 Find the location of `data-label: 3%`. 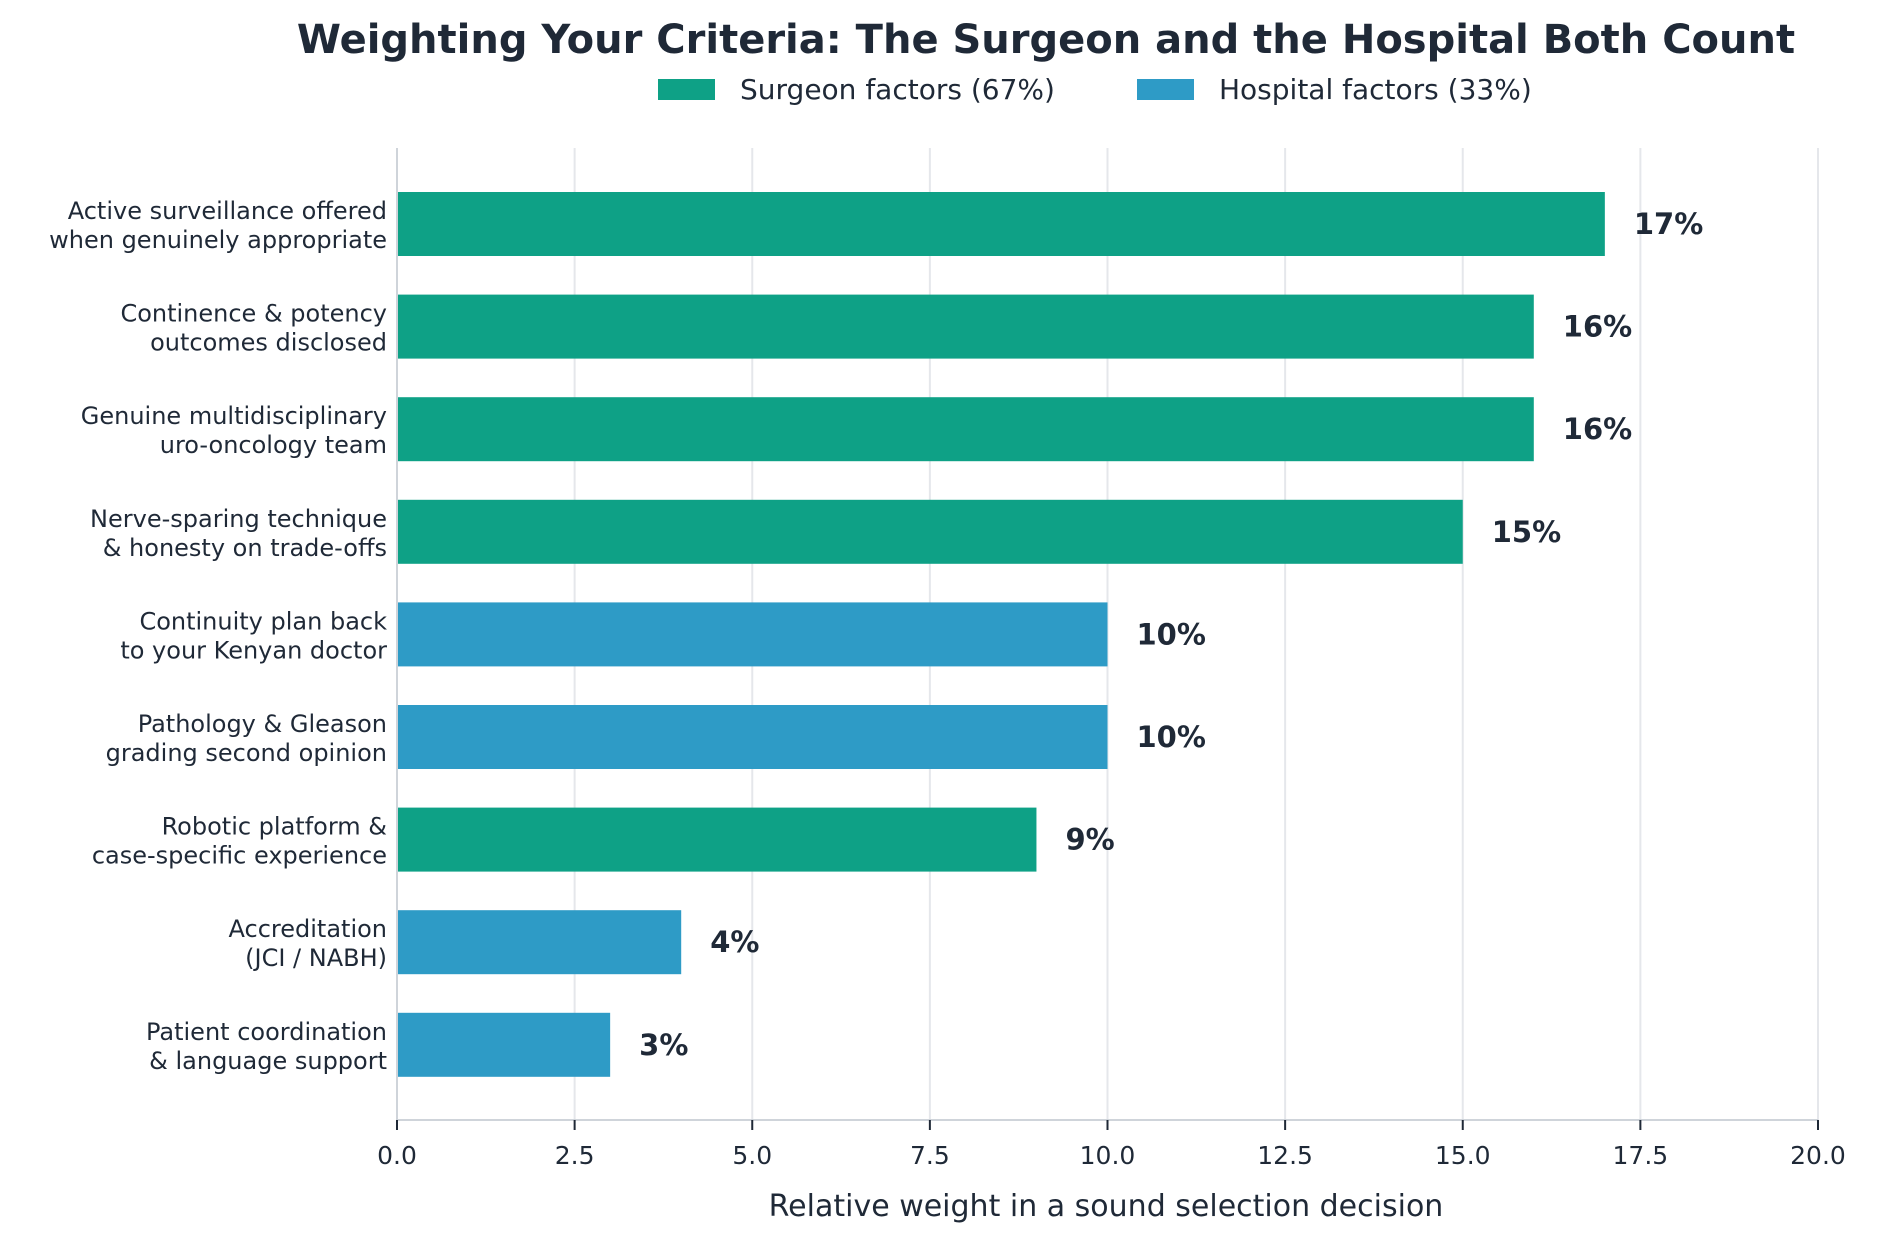

data-label: 3% is located at coordinates (663, 1045).